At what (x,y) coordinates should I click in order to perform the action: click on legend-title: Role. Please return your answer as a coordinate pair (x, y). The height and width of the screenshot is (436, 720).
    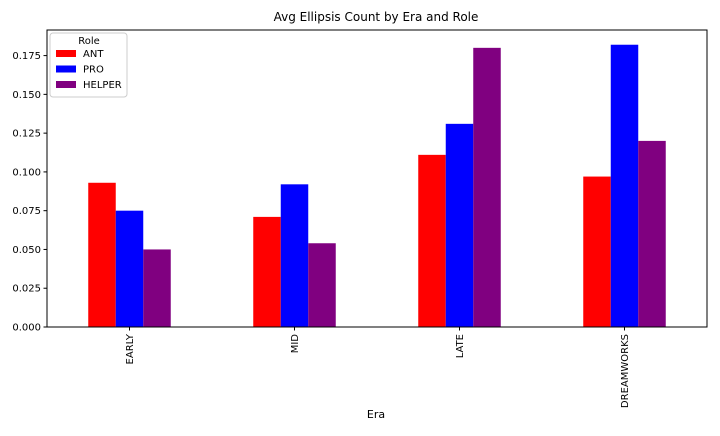
    Looking at the image, I should click on (89, 41).